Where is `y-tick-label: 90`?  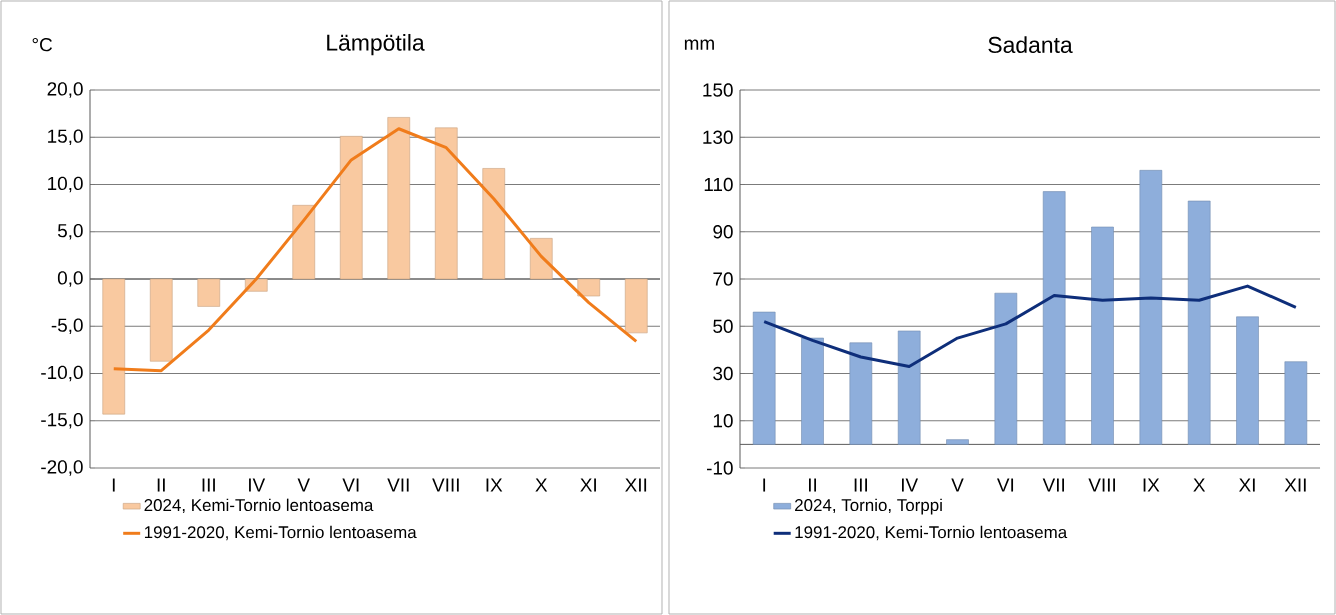
y-tick-label: 90 is located at coordinates (723, 232).